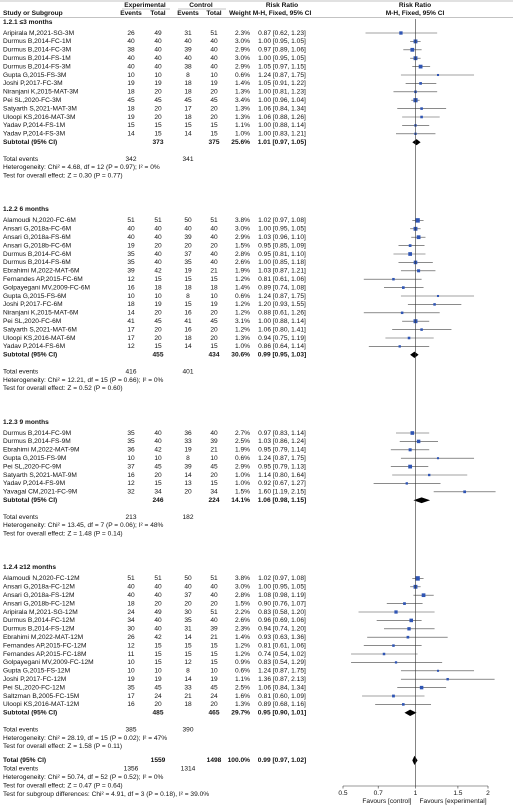 Image resolution: width=513 pixels, height=809 pixels. Describe the element at coordinates (214, 645) in the screenshot. I see `ctl-total: 15` at that location.